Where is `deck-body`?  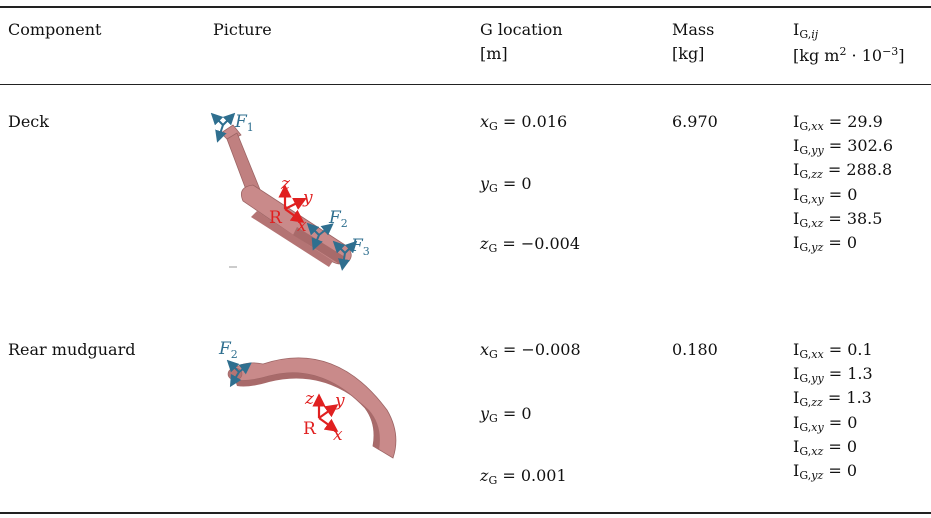
deck-body is located at coordinates (296, 225).